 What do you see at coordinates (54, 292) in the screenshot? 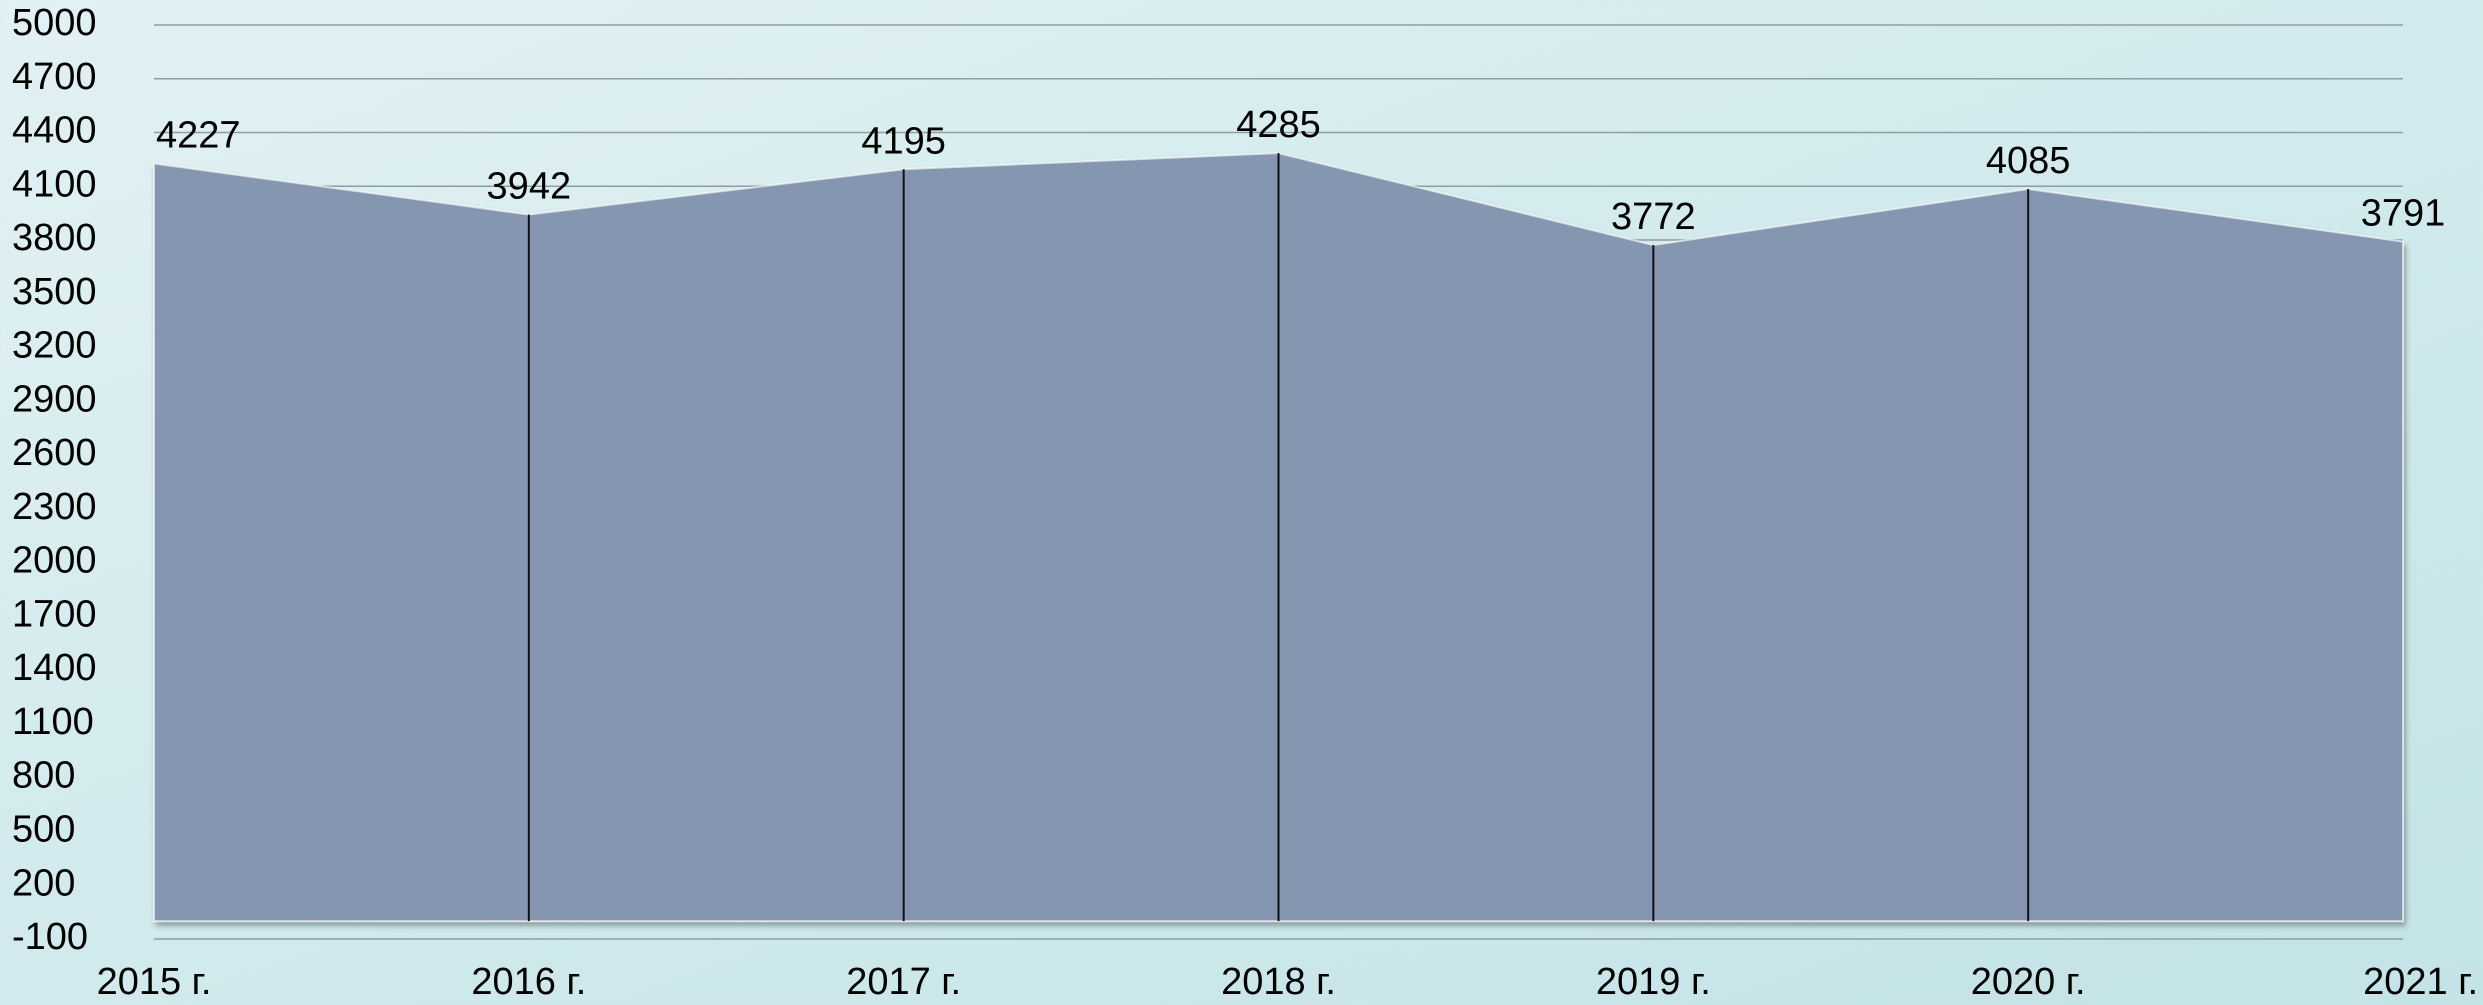
I see `y-tick-label: 3500` at bounding box center [54, 292].